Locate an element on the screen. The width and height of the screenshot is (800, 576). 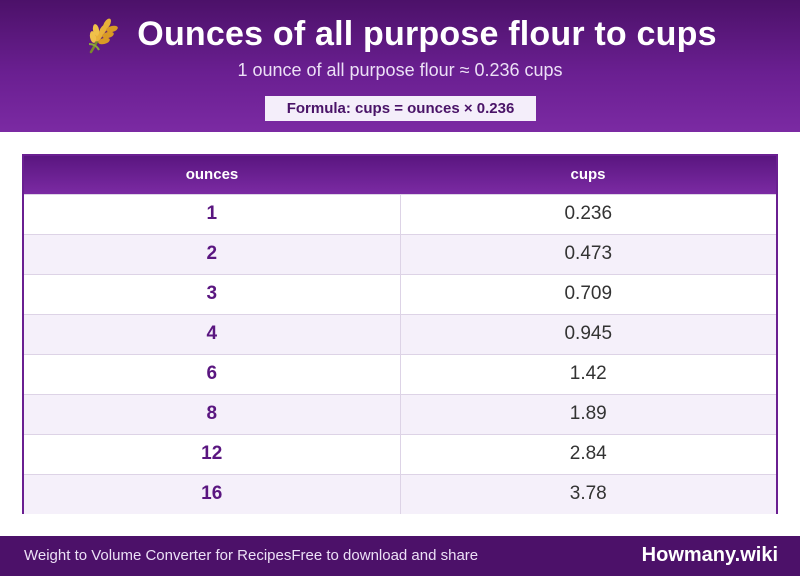
table-row: 2 0.473 is located at coordinates (400, 253).